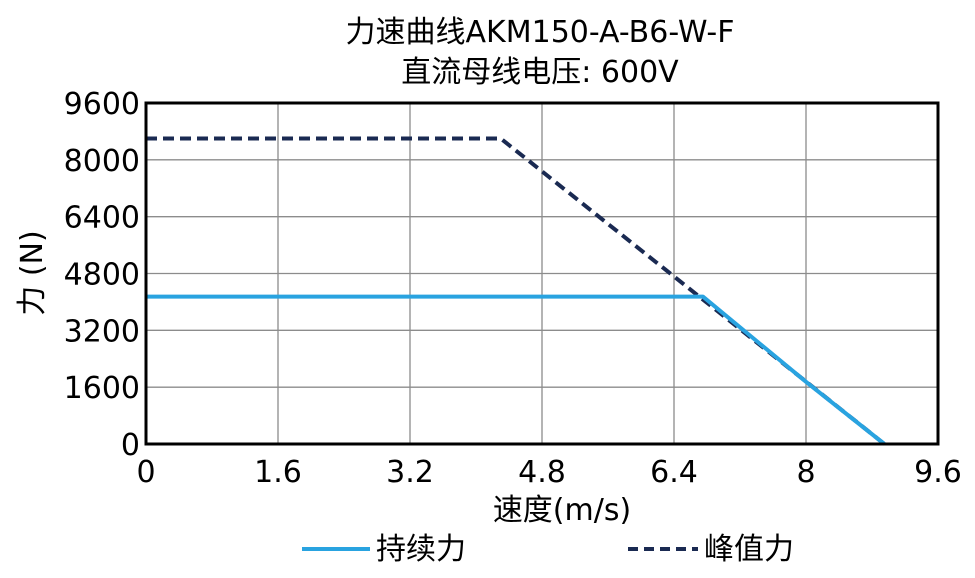  I want to click on x-tick-label-3: 4.8, so click(542, 472).